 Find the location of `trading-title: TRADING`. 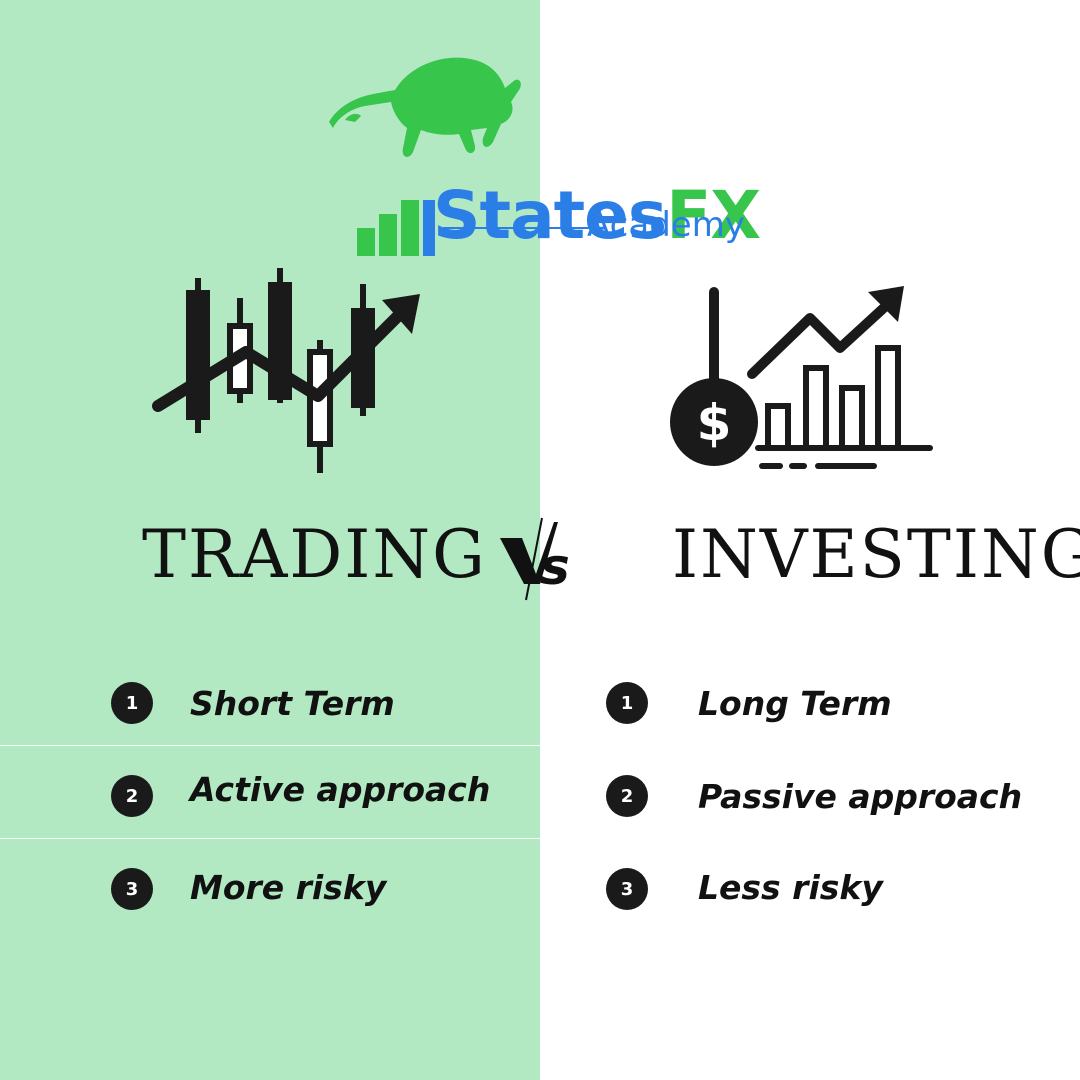

trading-title: TRADING is located at coordinates (314, 554).